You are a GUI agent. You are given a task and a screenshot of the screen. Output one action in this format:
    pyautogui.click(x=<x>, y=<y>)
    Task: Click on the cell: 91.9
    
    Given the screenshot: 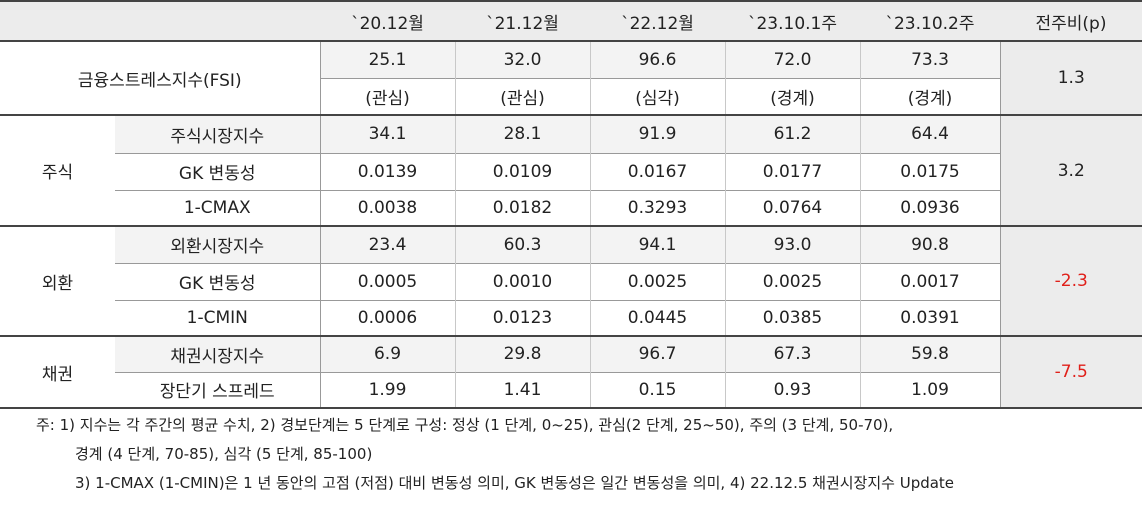 What is the action you would take?
    pyautogui.click(x=657, y=133)
    